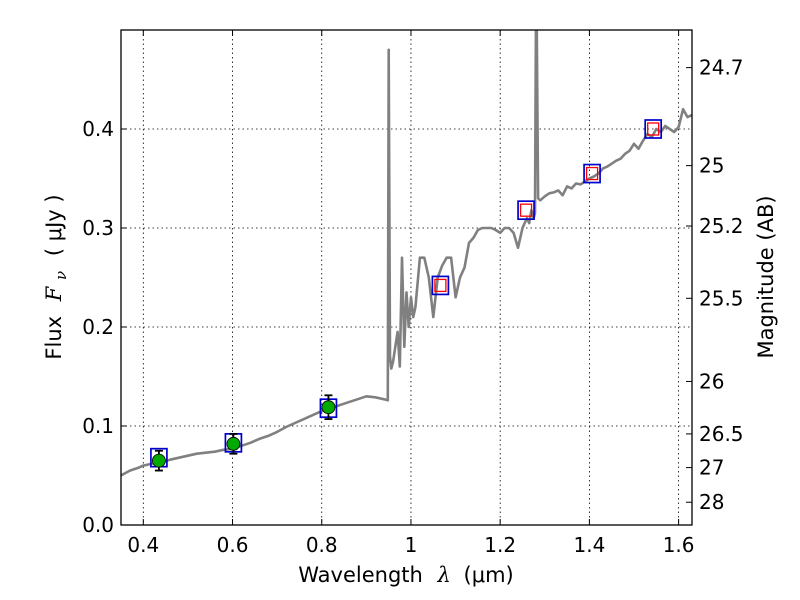 The height and width of the screenshot is (600, 800). Describe the element at coordinates (54, 293) in the screenshot. I see `y-axis-title-symbol: F` at that location.